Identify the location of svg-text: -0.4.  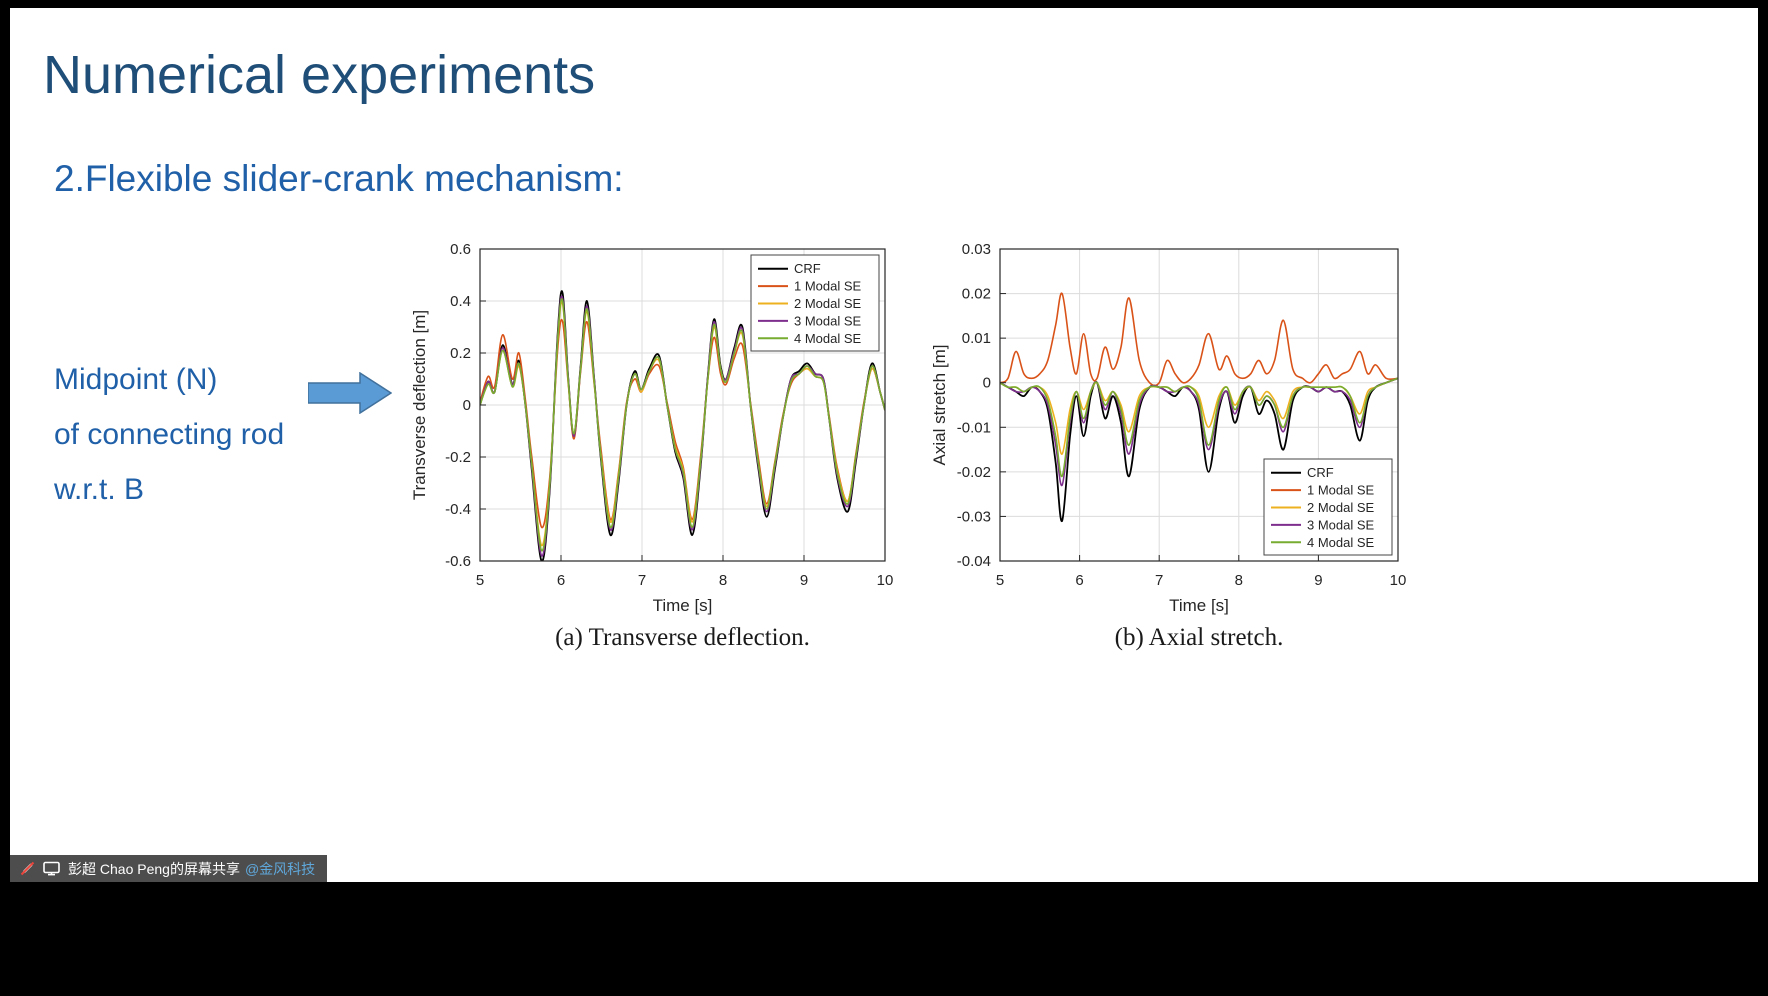
(458, 509).